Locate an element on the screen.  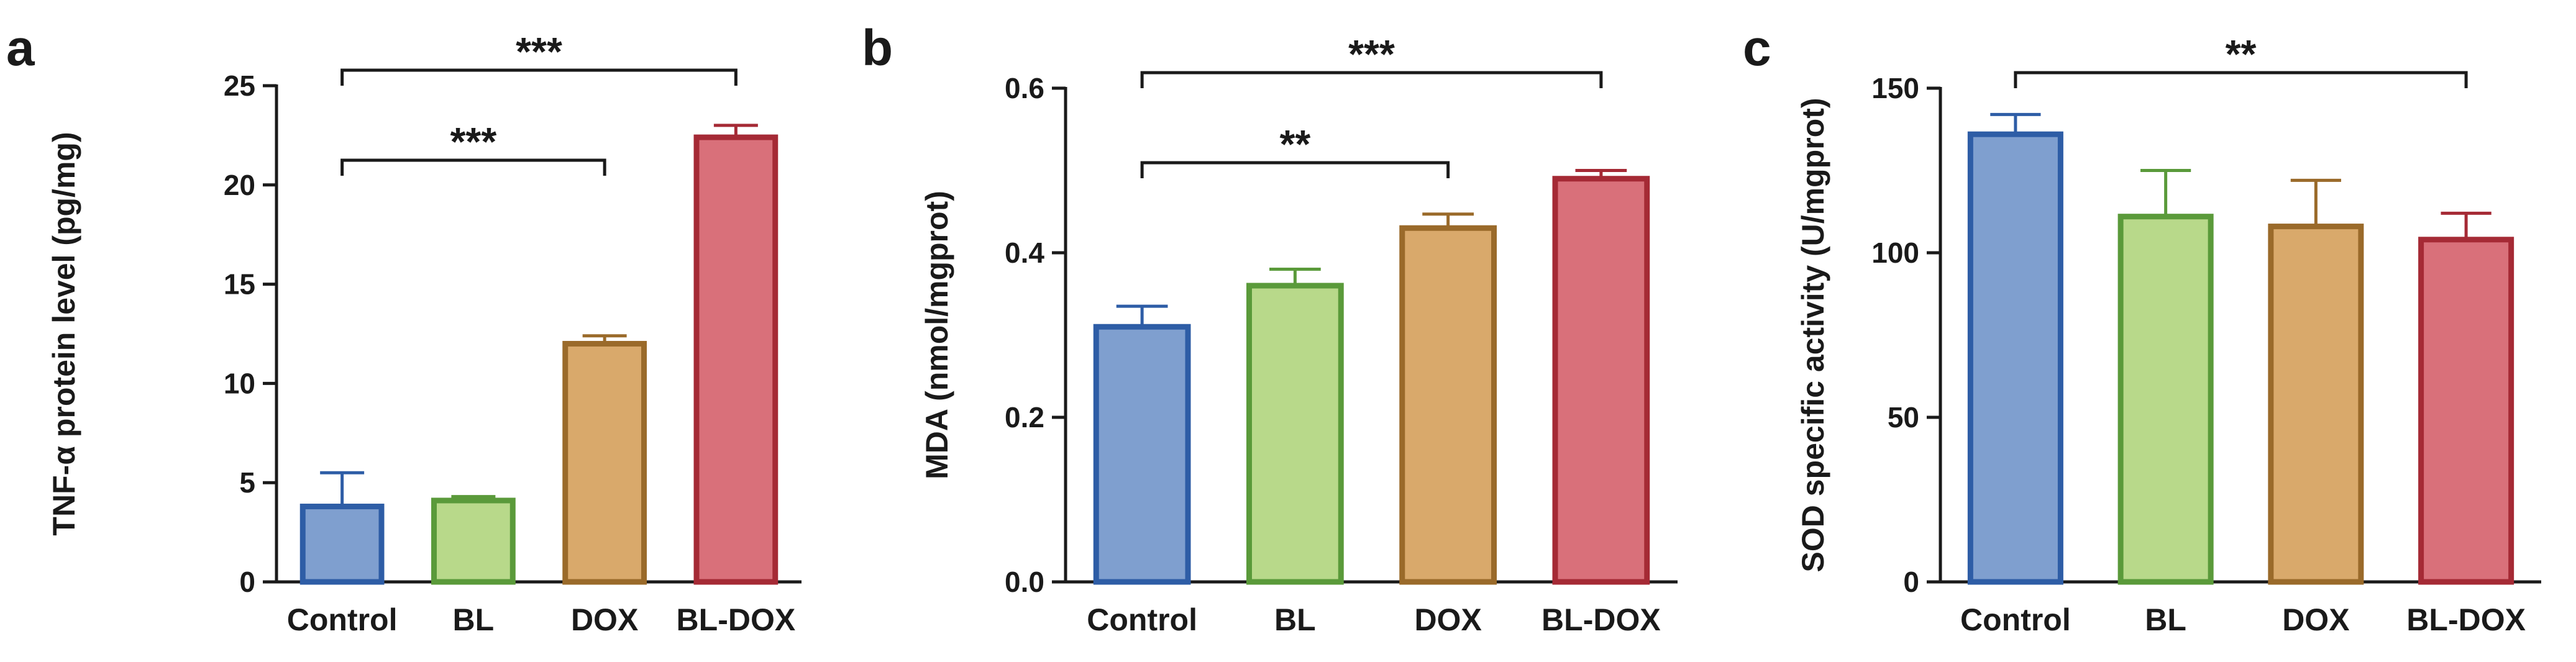
y-tick-label: 0.0 is located at coordinates (1024, 582).